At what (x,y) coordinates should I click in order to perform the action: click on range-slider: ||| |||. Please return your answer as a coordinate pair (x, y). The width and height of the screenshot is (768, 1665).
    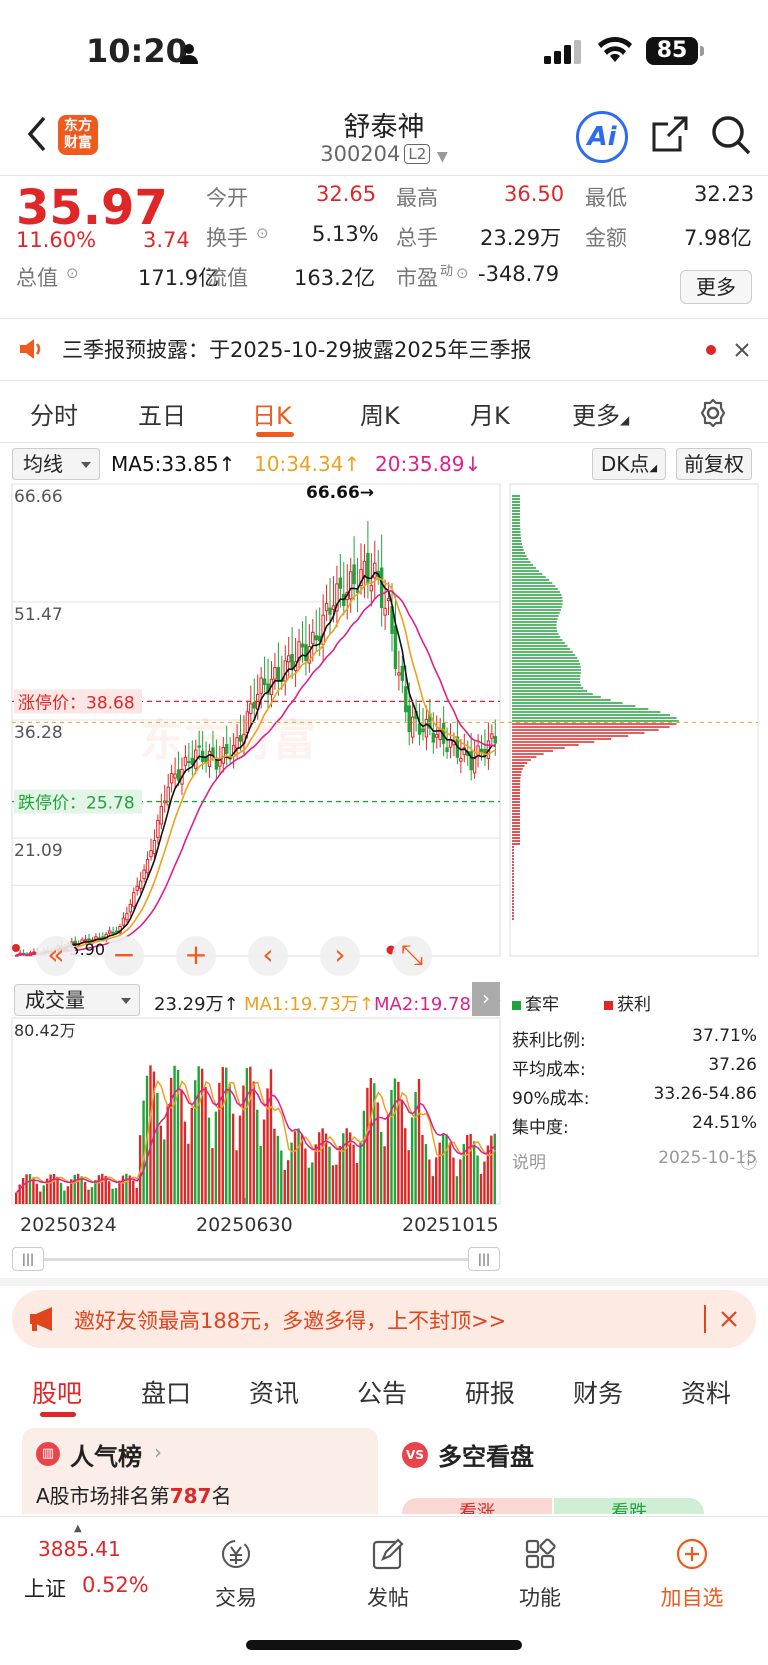
    Looking at the image, I should click on (256, 1259).